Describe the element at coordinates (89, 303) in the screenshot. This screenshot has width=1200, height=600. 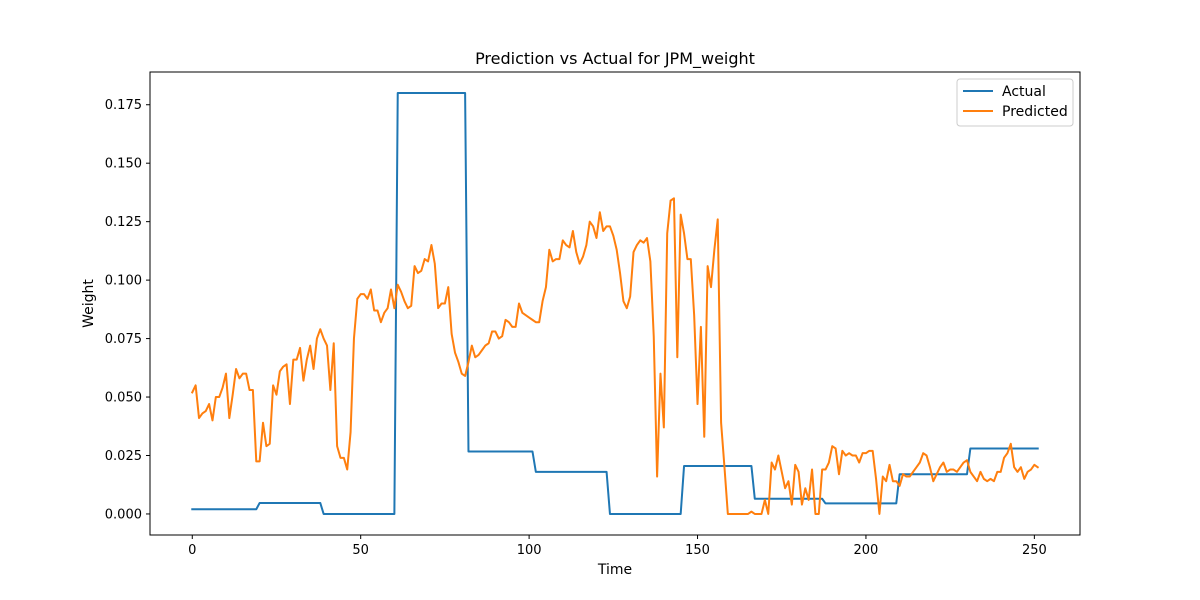
I see `y-axis-title: Weight` at that location.